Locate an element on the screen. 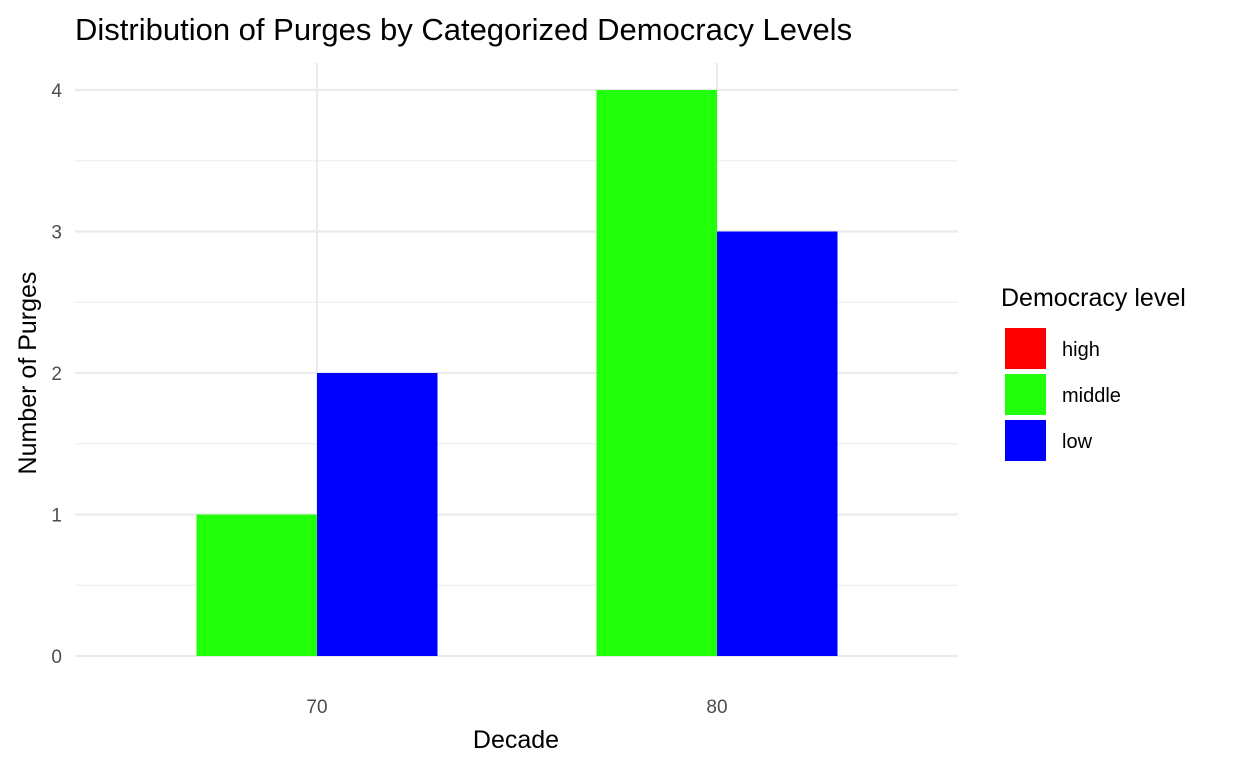 Image resolution: width=1248 pixels, height=768 pixels. legend-title: Democracy level is located at coordinates (1093, 298).